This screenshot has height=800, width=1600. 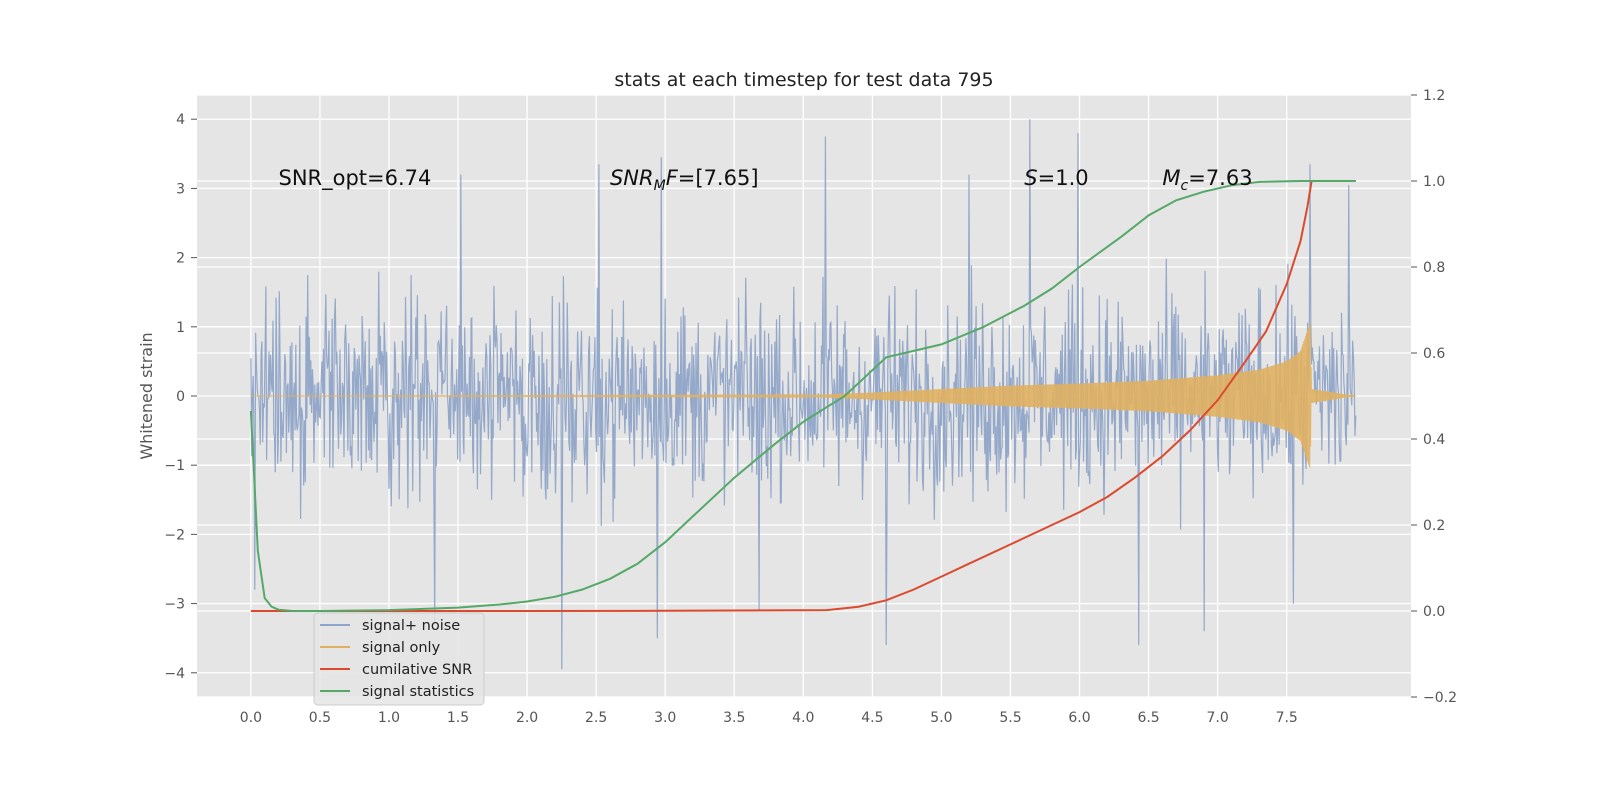 I want to click on y2-tick-label: 0.8, so click(x=1434, y=268).